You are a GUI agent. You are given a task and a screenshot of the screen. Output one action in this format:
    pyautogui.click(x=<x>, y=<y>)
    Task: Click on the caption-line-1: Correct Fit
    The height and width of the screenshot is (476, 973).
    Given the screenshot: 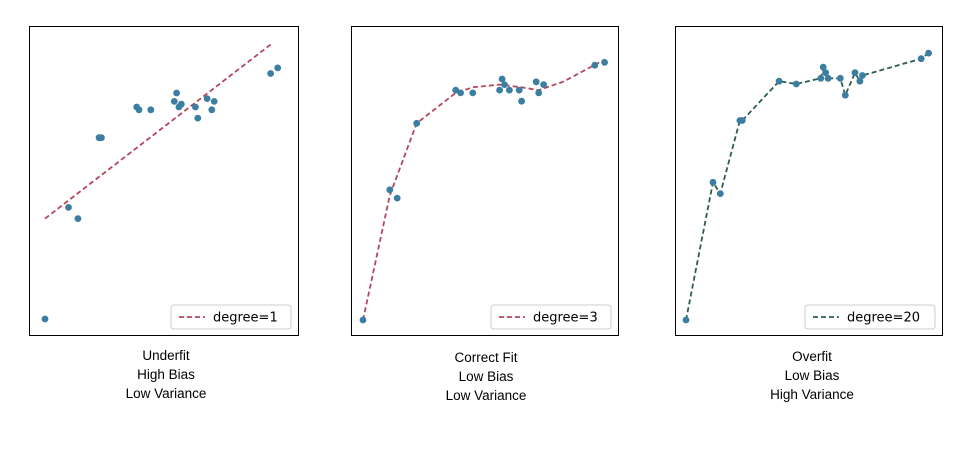 What is the action you would take?
    pyautogui.click(x=486, y=357)
    